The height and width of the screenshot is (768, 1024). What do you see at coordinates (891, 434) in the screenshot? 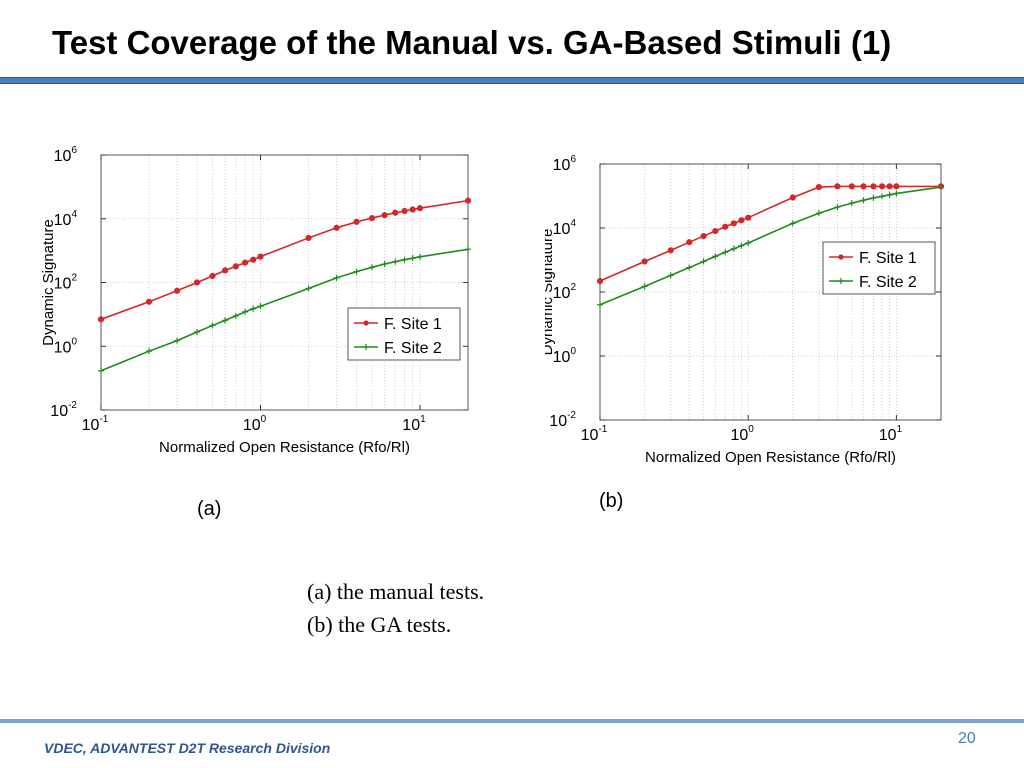
I see `x-tick-label: 10¹` at bounding box center [891, 434].